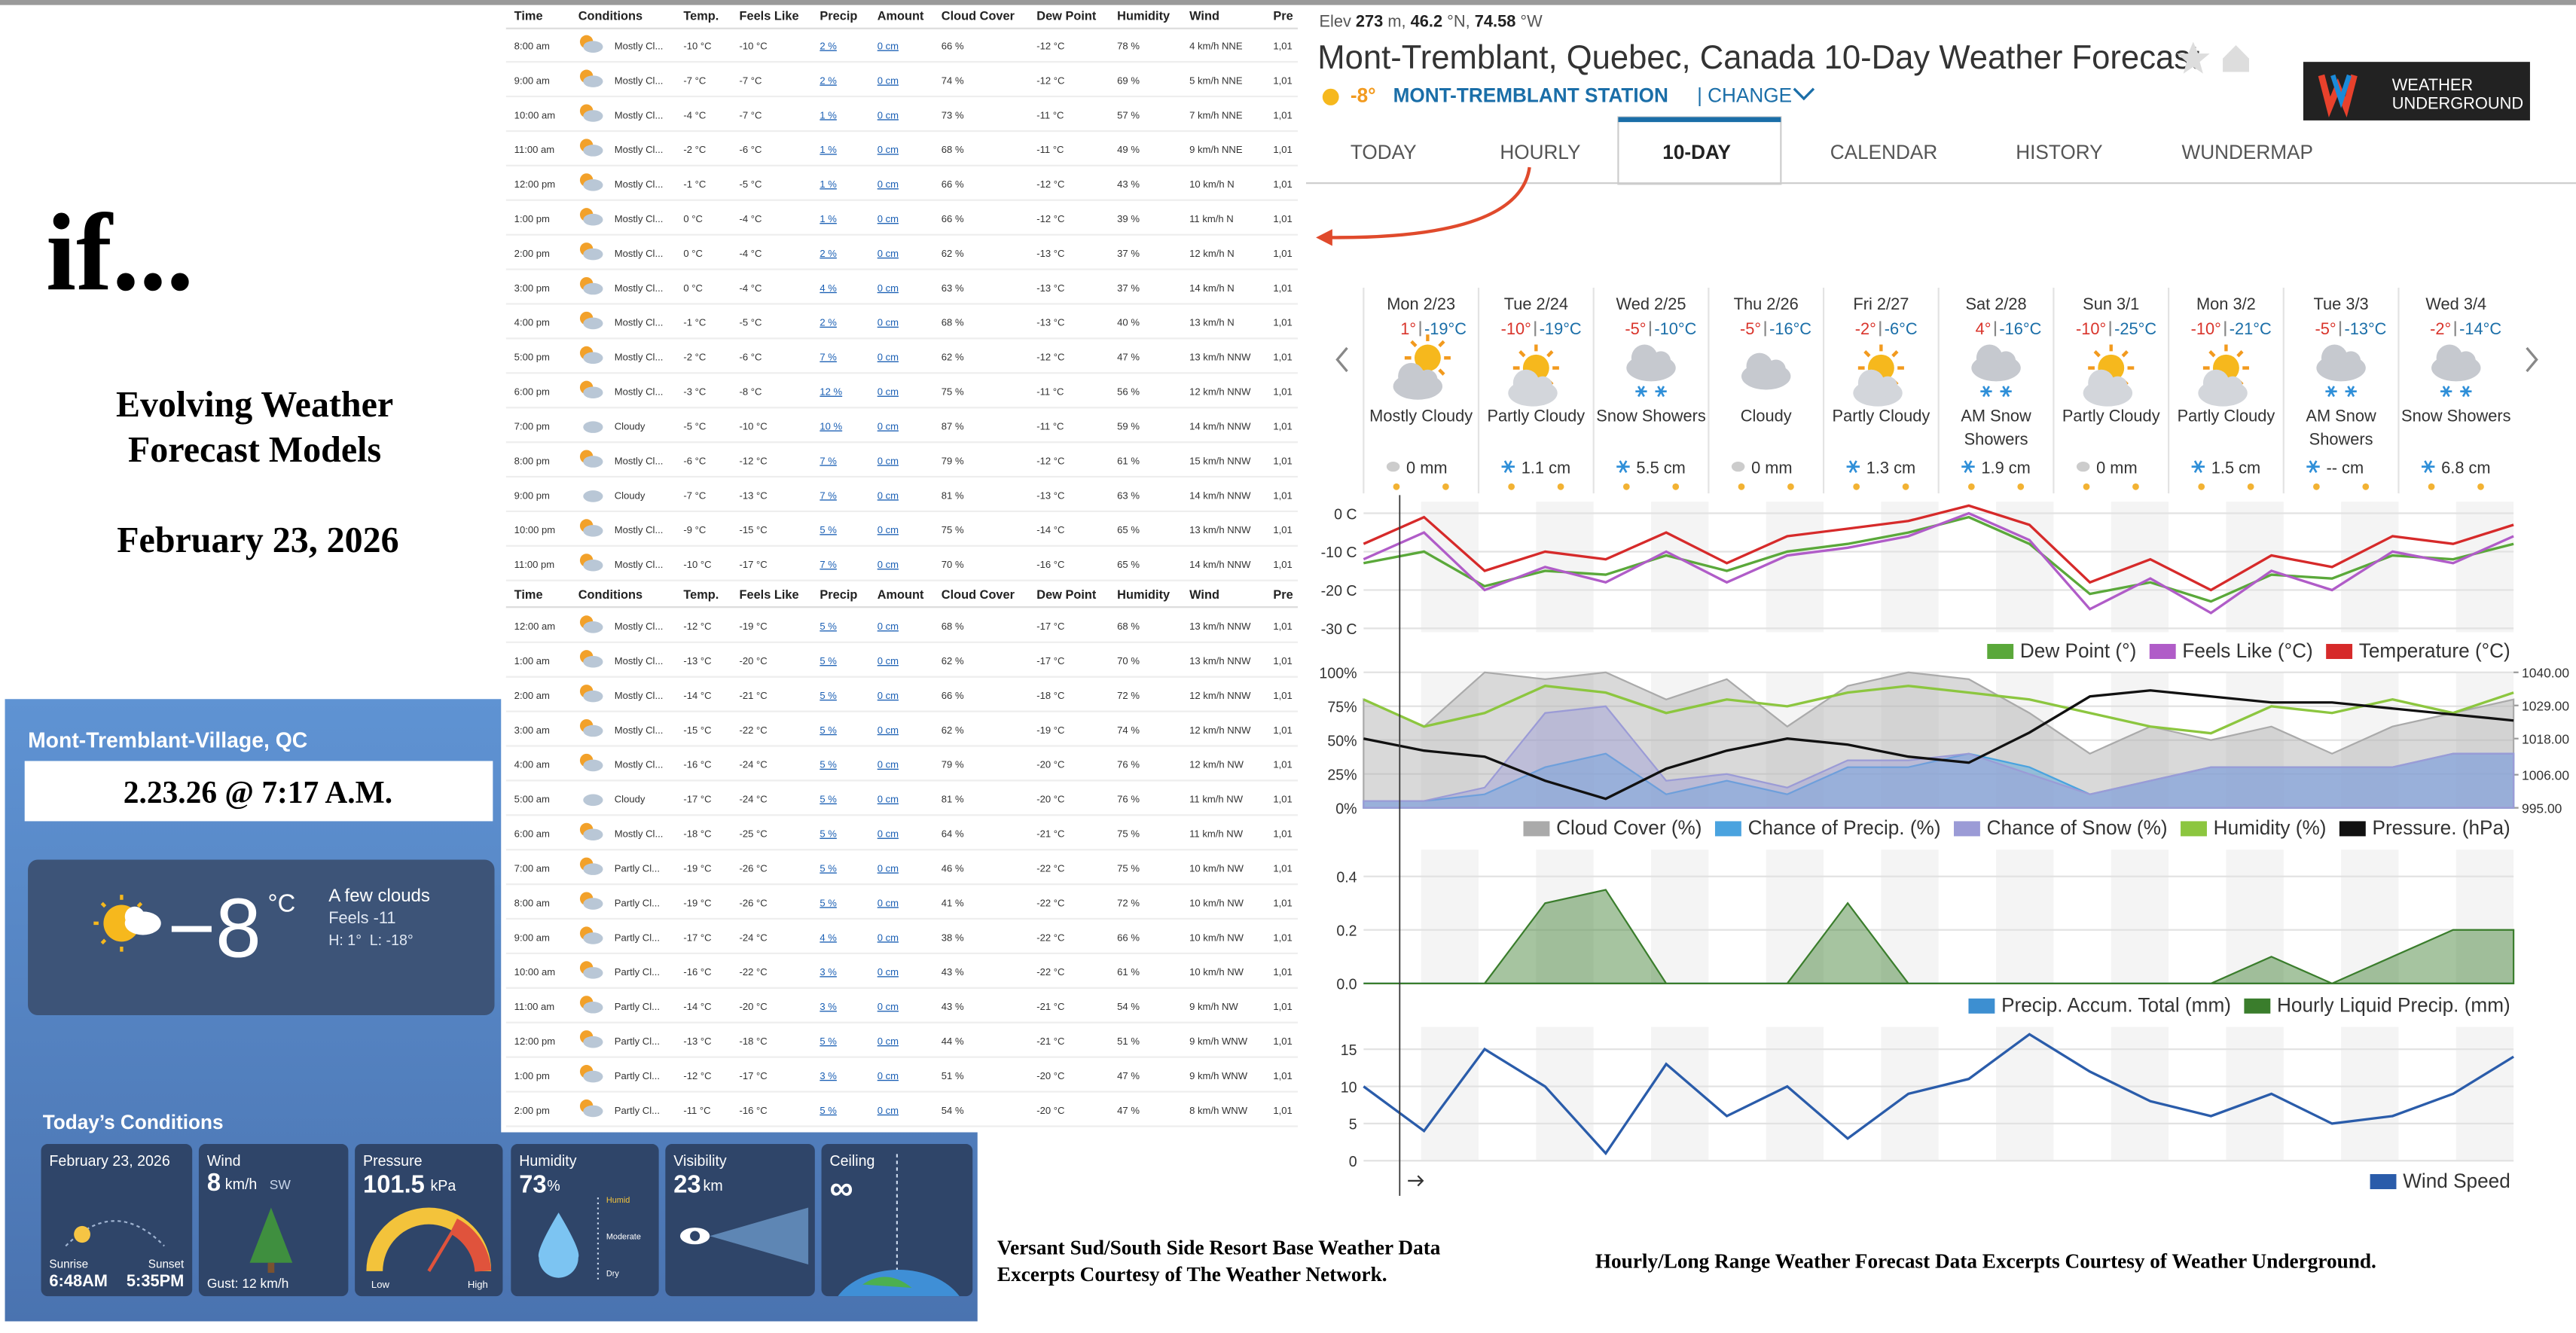  I want to click on time-arrow, so click(1416, 1181).